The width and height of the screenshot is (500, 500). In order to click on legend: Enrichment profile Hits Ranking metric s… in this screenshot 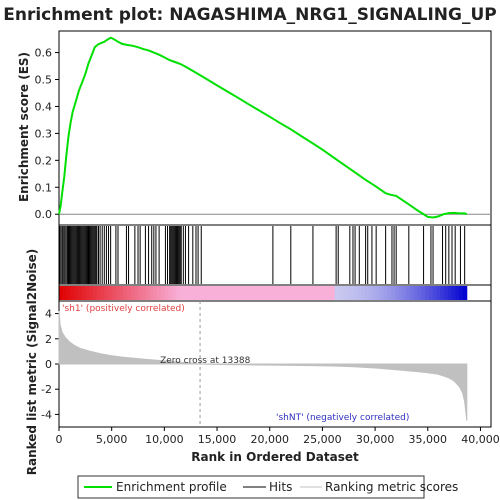, I will do `click(267, 487)`.